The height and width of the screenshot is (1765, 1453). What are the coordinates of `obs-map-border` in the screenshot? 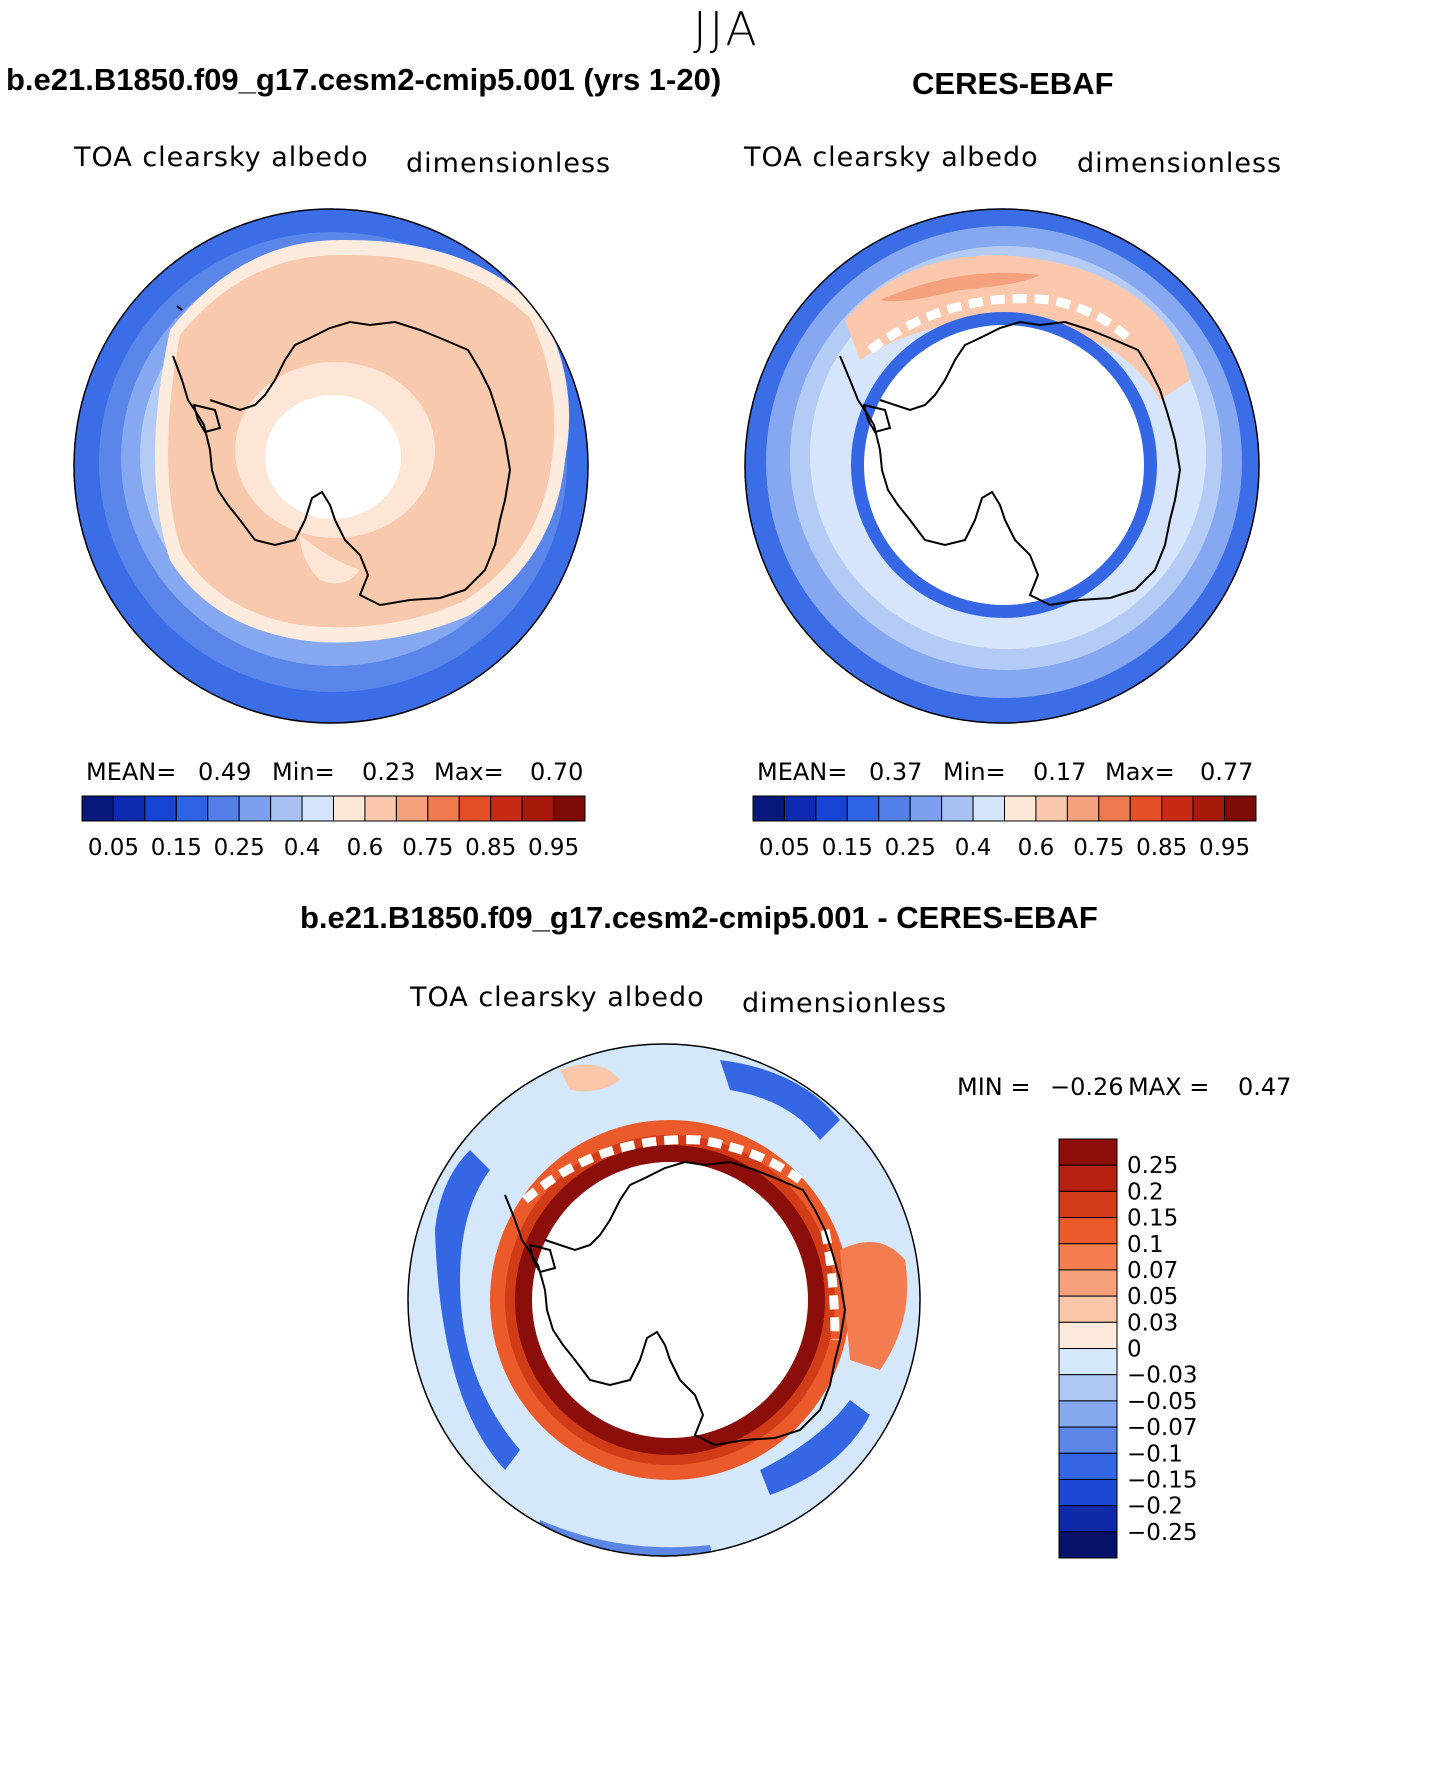 It's located at (1002, 466).